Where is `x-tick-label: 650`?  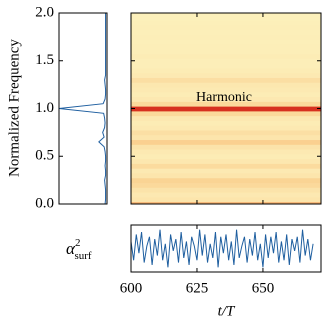
x-tick-label: 650 is located at coordinates (263, 288).